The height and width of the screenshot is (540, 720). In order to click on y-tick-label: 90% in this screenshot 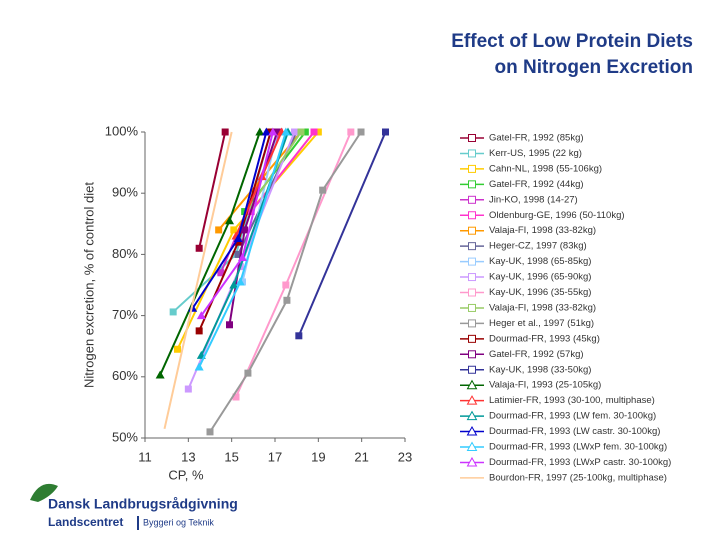, I will do `click(125, 192)`.